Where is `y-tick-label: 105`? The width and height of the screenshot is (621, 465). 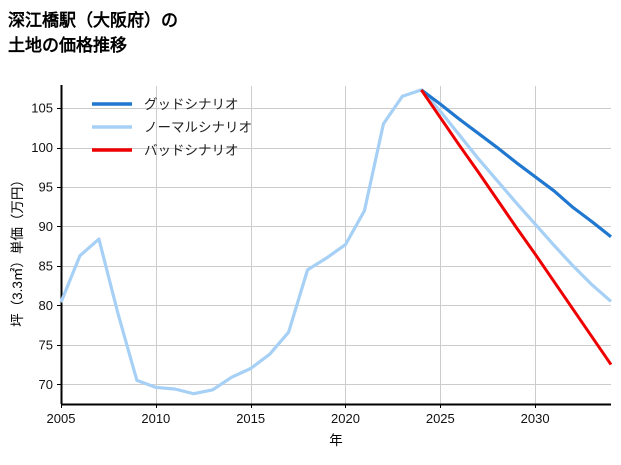
y-tick-label: 105 is located at coordinates (42, 108).